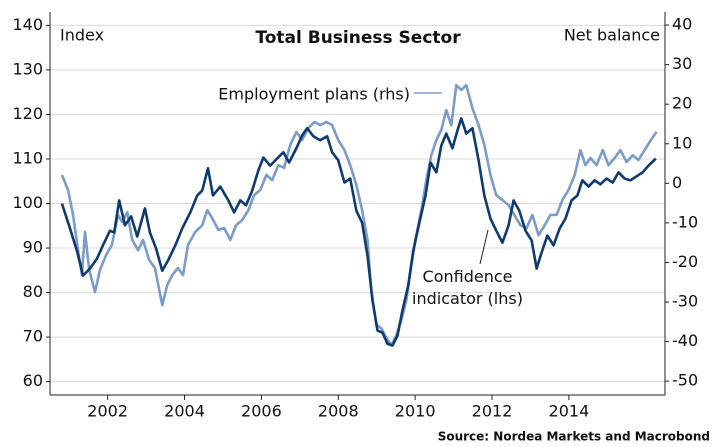 This screenshot has height=447, width=717. Describe the element at coordinates (33, 291) in the screenshot. I see `y-tick-label: 80` at that location.